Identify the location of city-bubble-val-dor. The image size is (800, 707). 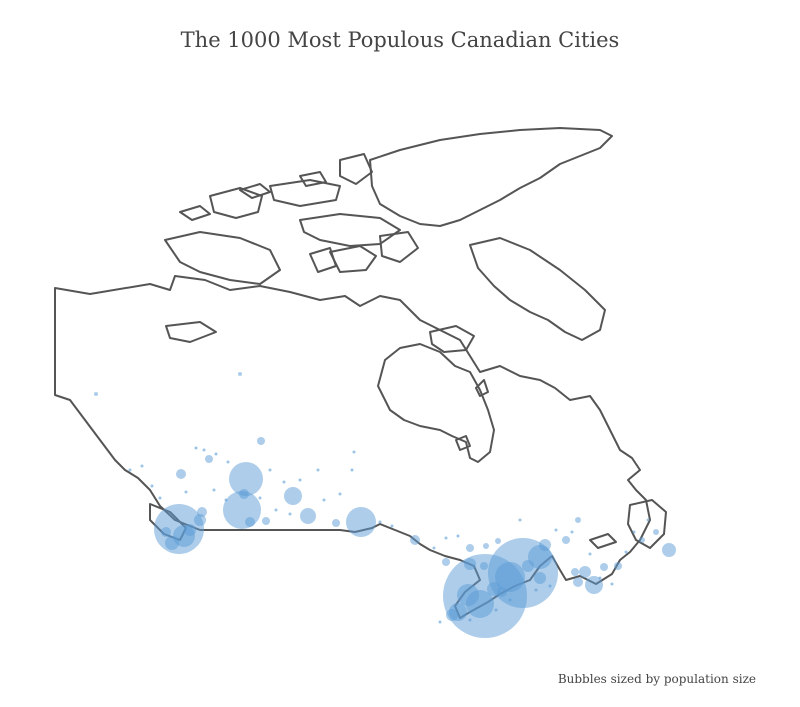
(498, 541).